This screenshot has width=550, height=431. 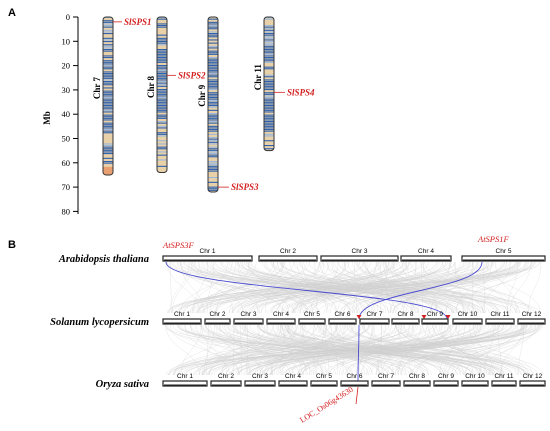 I want to click on chromosome-label: Chr 7, so click(x=386, y=376).